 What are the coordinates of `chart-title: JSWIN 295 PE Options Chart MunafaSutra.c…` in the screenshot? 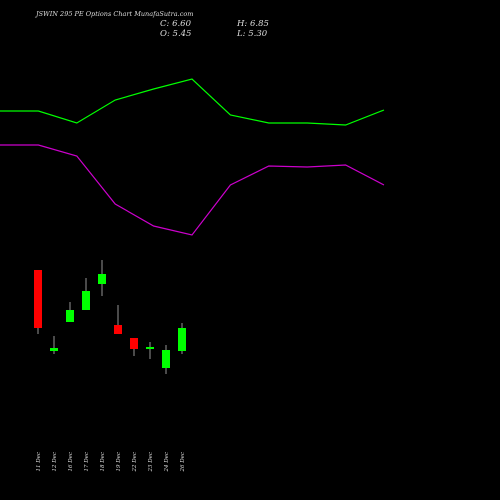 It's located at (113, 14).